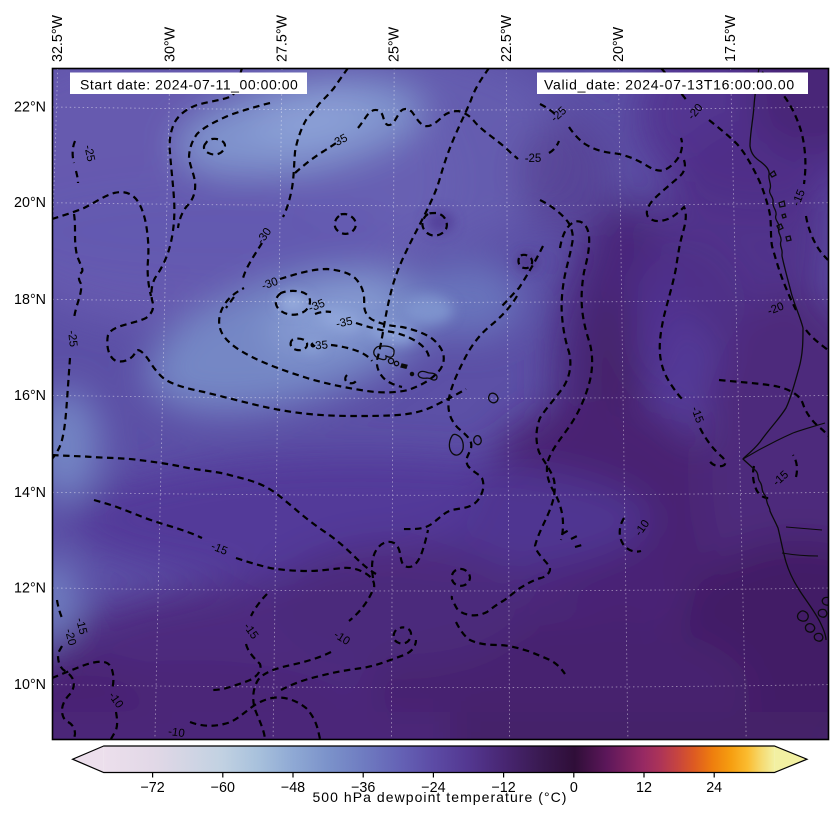 This screenshot has width=837, height=836. What do you see at coordinates (503, 788) in the screenshot?
I see `svg-text: −12` at bounding box center [503, 788].